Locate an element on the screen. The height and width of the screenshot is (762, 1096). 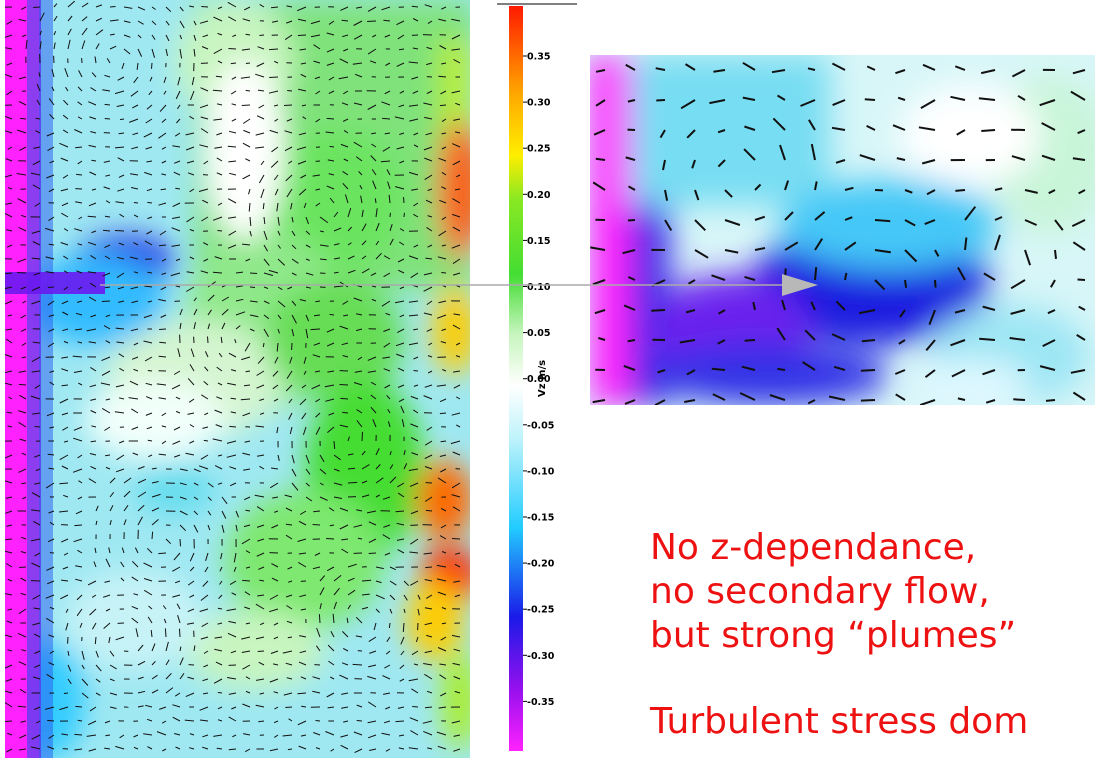
caption-line-3: but strong “plumes” is located at coordinates (833, 636).